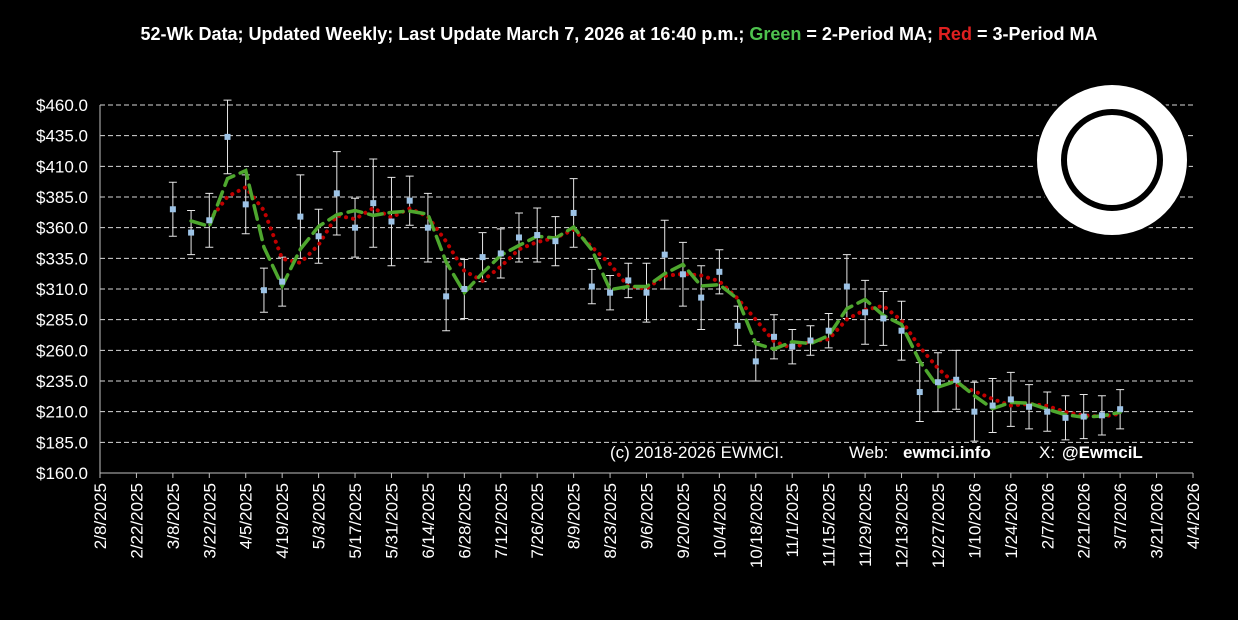 Image resolution: width=1238 pixels, height=620 pixels. I want to click on x-tick-label: 11/29/2025, so click(865, 525).